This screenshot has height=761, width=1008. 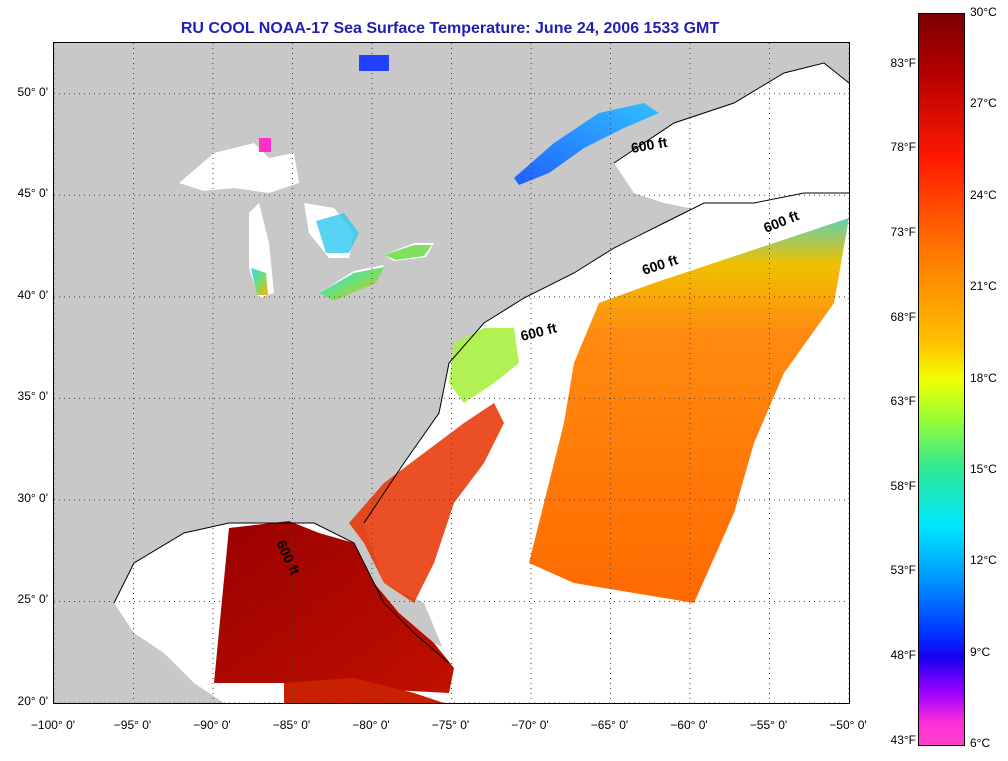 I want to click on sst-lake-ontario, so click(x=408, y=252).